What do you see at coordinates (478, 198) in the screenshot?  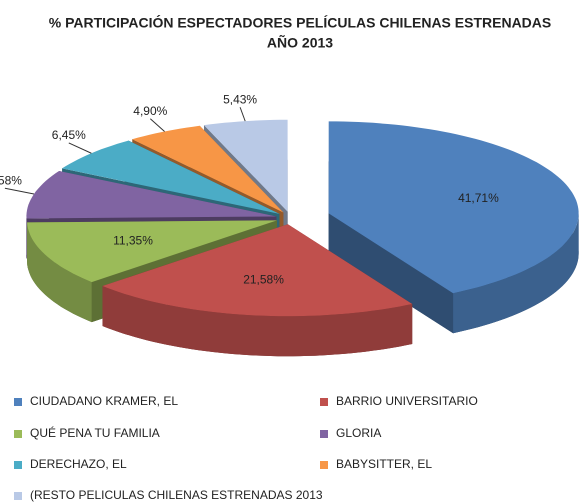 I see `data-label: 41,71%` at bounding box center [478, 198].